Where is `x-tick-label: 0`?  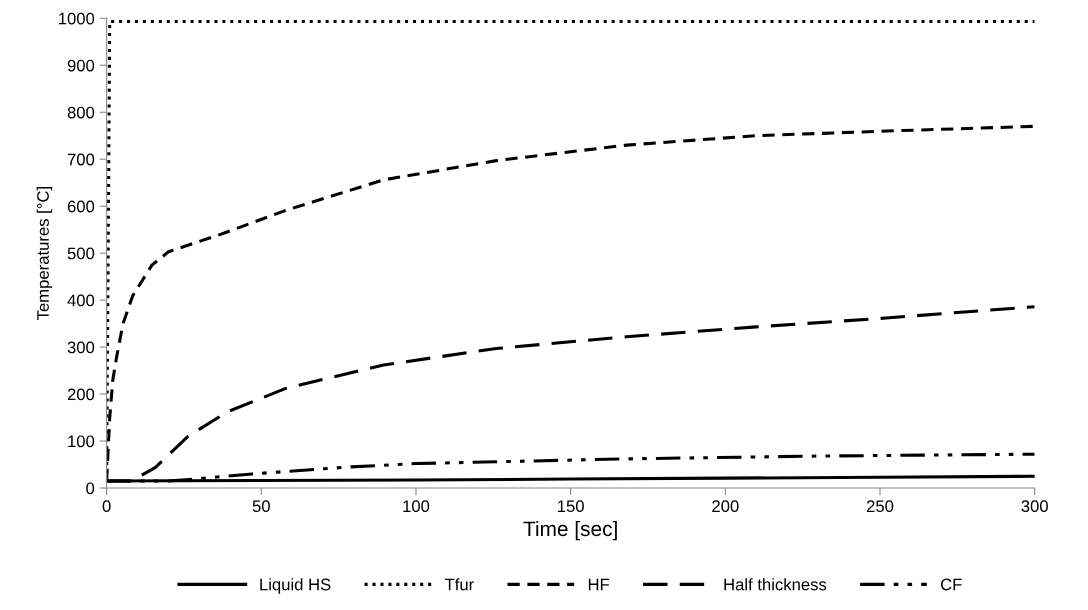
x-tick-label: 0 is located at coordinates (106, 506).